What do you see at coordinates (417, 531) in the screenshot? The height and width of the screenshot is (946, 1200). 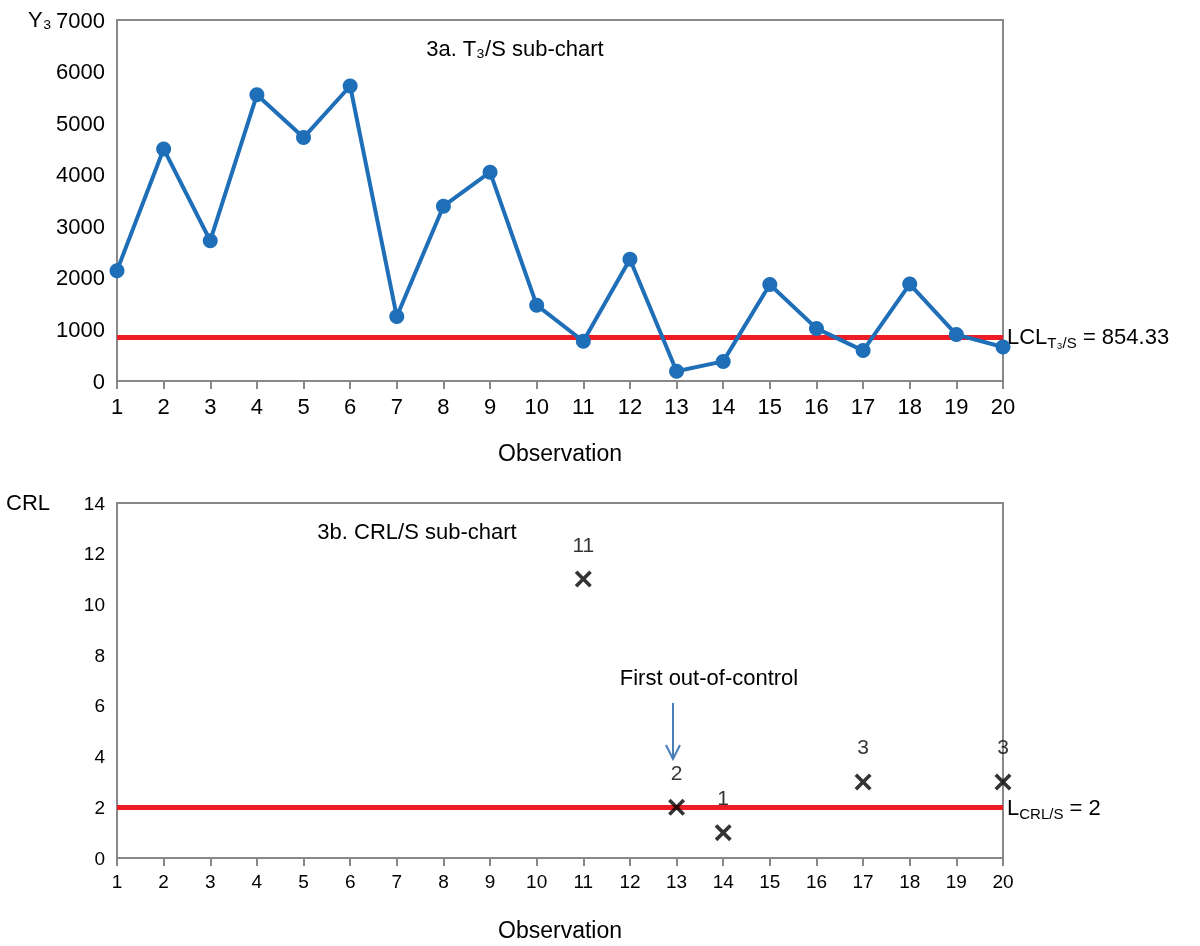 I see `text: 3b. CRL/S sub-chart` at bounding box center [417, 531].